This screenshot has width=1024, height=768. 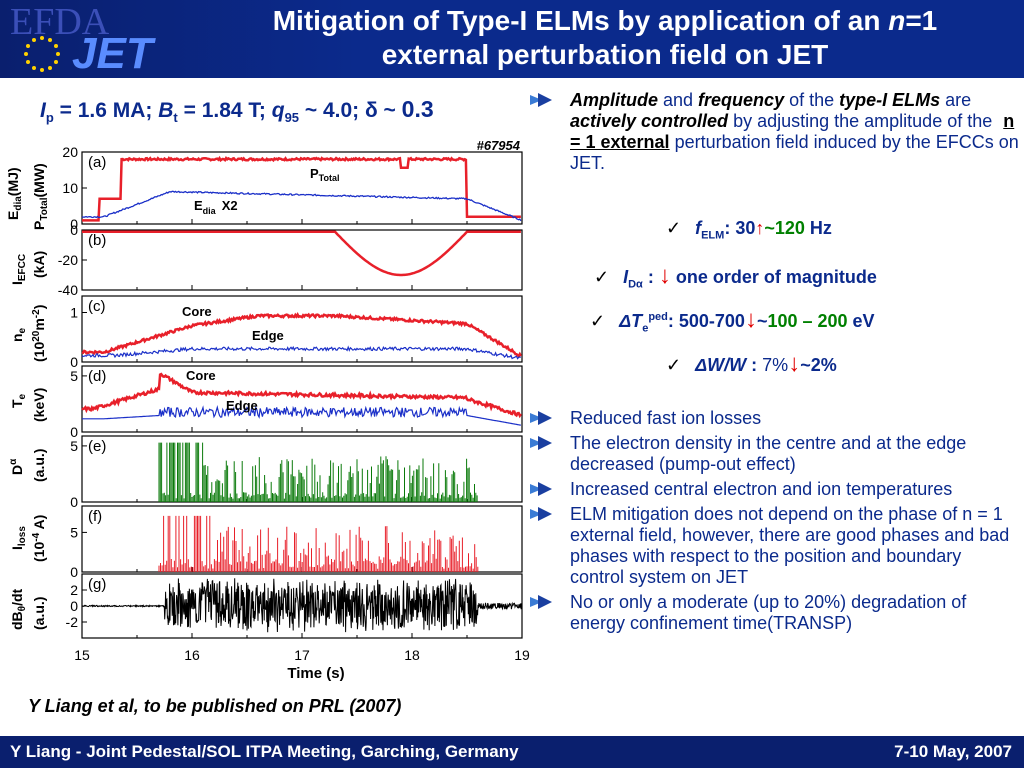 What do you see at coordinates (301, 253) in the screenshot?
I see `trace-iefcc` at bounding box center [301, 253].